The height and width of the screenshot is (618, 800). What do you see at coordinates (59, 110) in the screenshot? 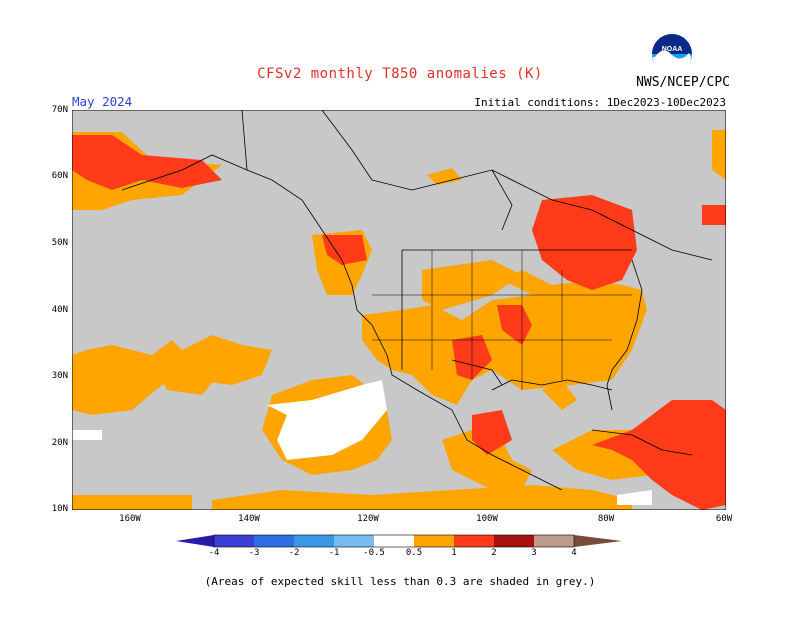
I see `lat-label-70n: 70N` at bounding box center [59, 110].